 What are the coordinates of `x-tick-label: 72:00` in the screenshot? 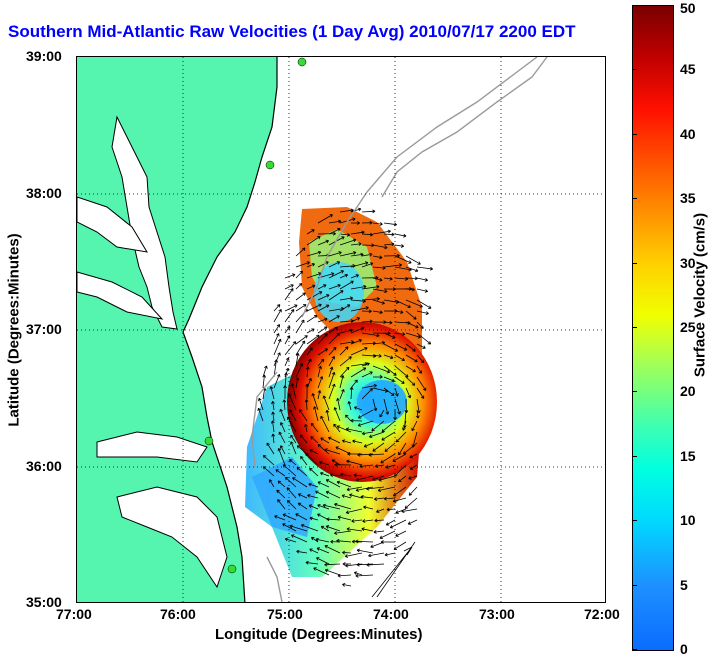 It's located at (602, 614).